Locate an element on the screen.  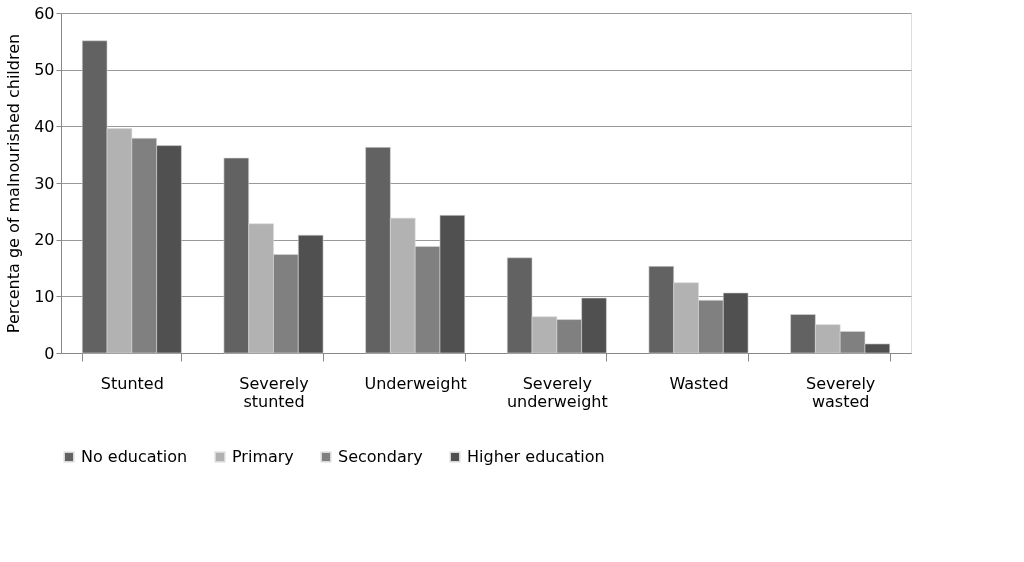
y-tick-label: 40 is located at coordinates (44, 126).